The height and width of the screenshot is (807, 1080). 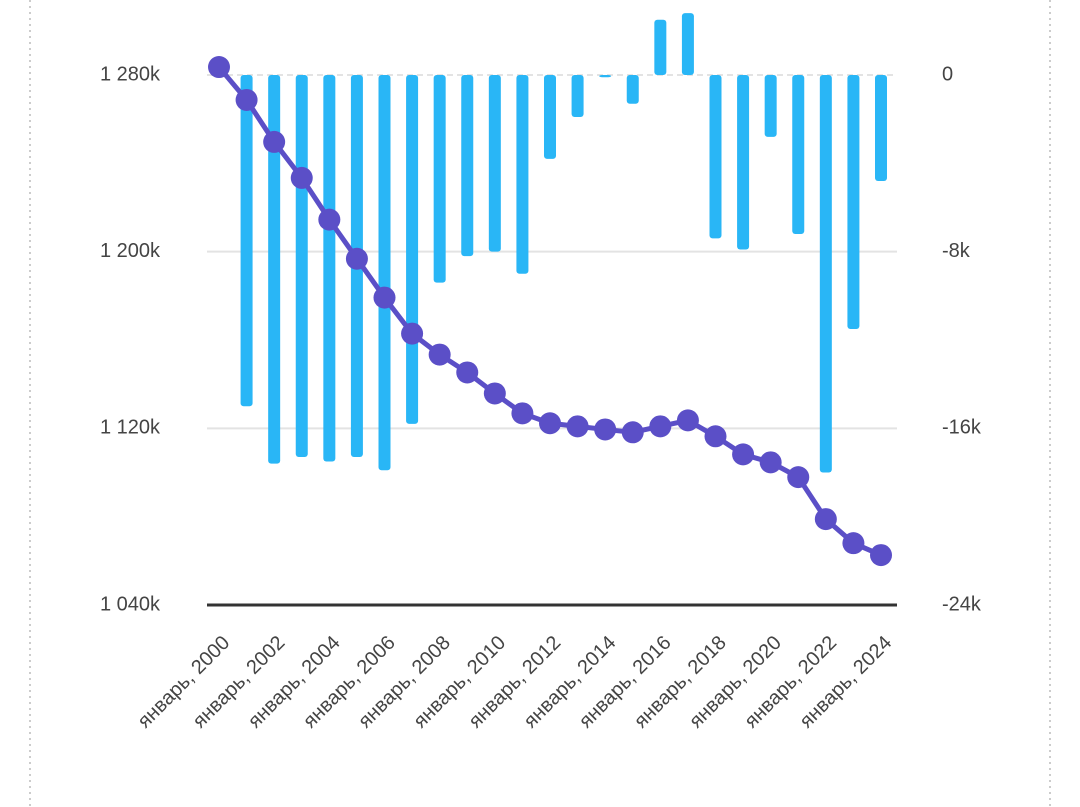 What do you see at coordinates (956, 251) in the screenshot?
I see `y2-tick-label: -8k` at bounding box center [956, 251].